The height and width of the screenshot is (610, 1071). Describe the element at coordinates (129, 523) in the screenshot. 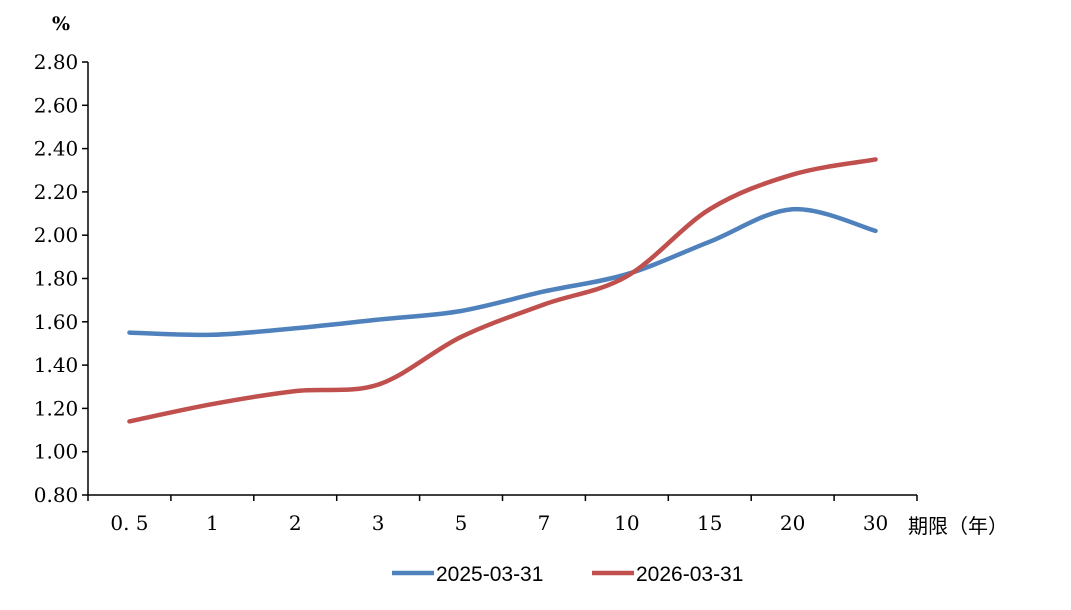

I see `x-tick-label: 0. 5` at that location.